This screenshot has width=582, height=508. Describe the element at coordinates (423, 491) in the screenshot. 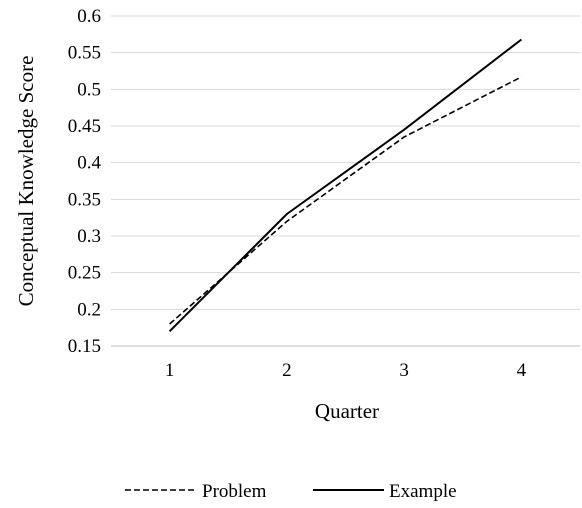

I see `legend-label-example: Example` at that location.